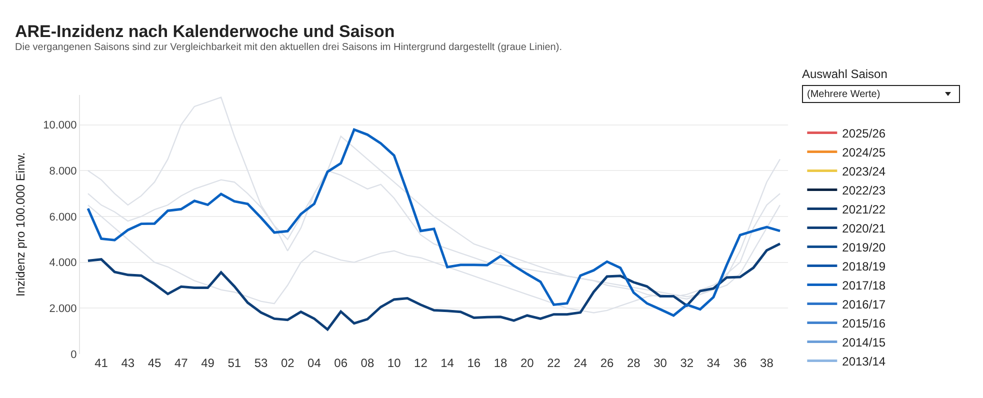  What do you see at coordinates (661, 363) in the screenshot?
I see `x-tick-label: 30` at bounding box center [661, 363].